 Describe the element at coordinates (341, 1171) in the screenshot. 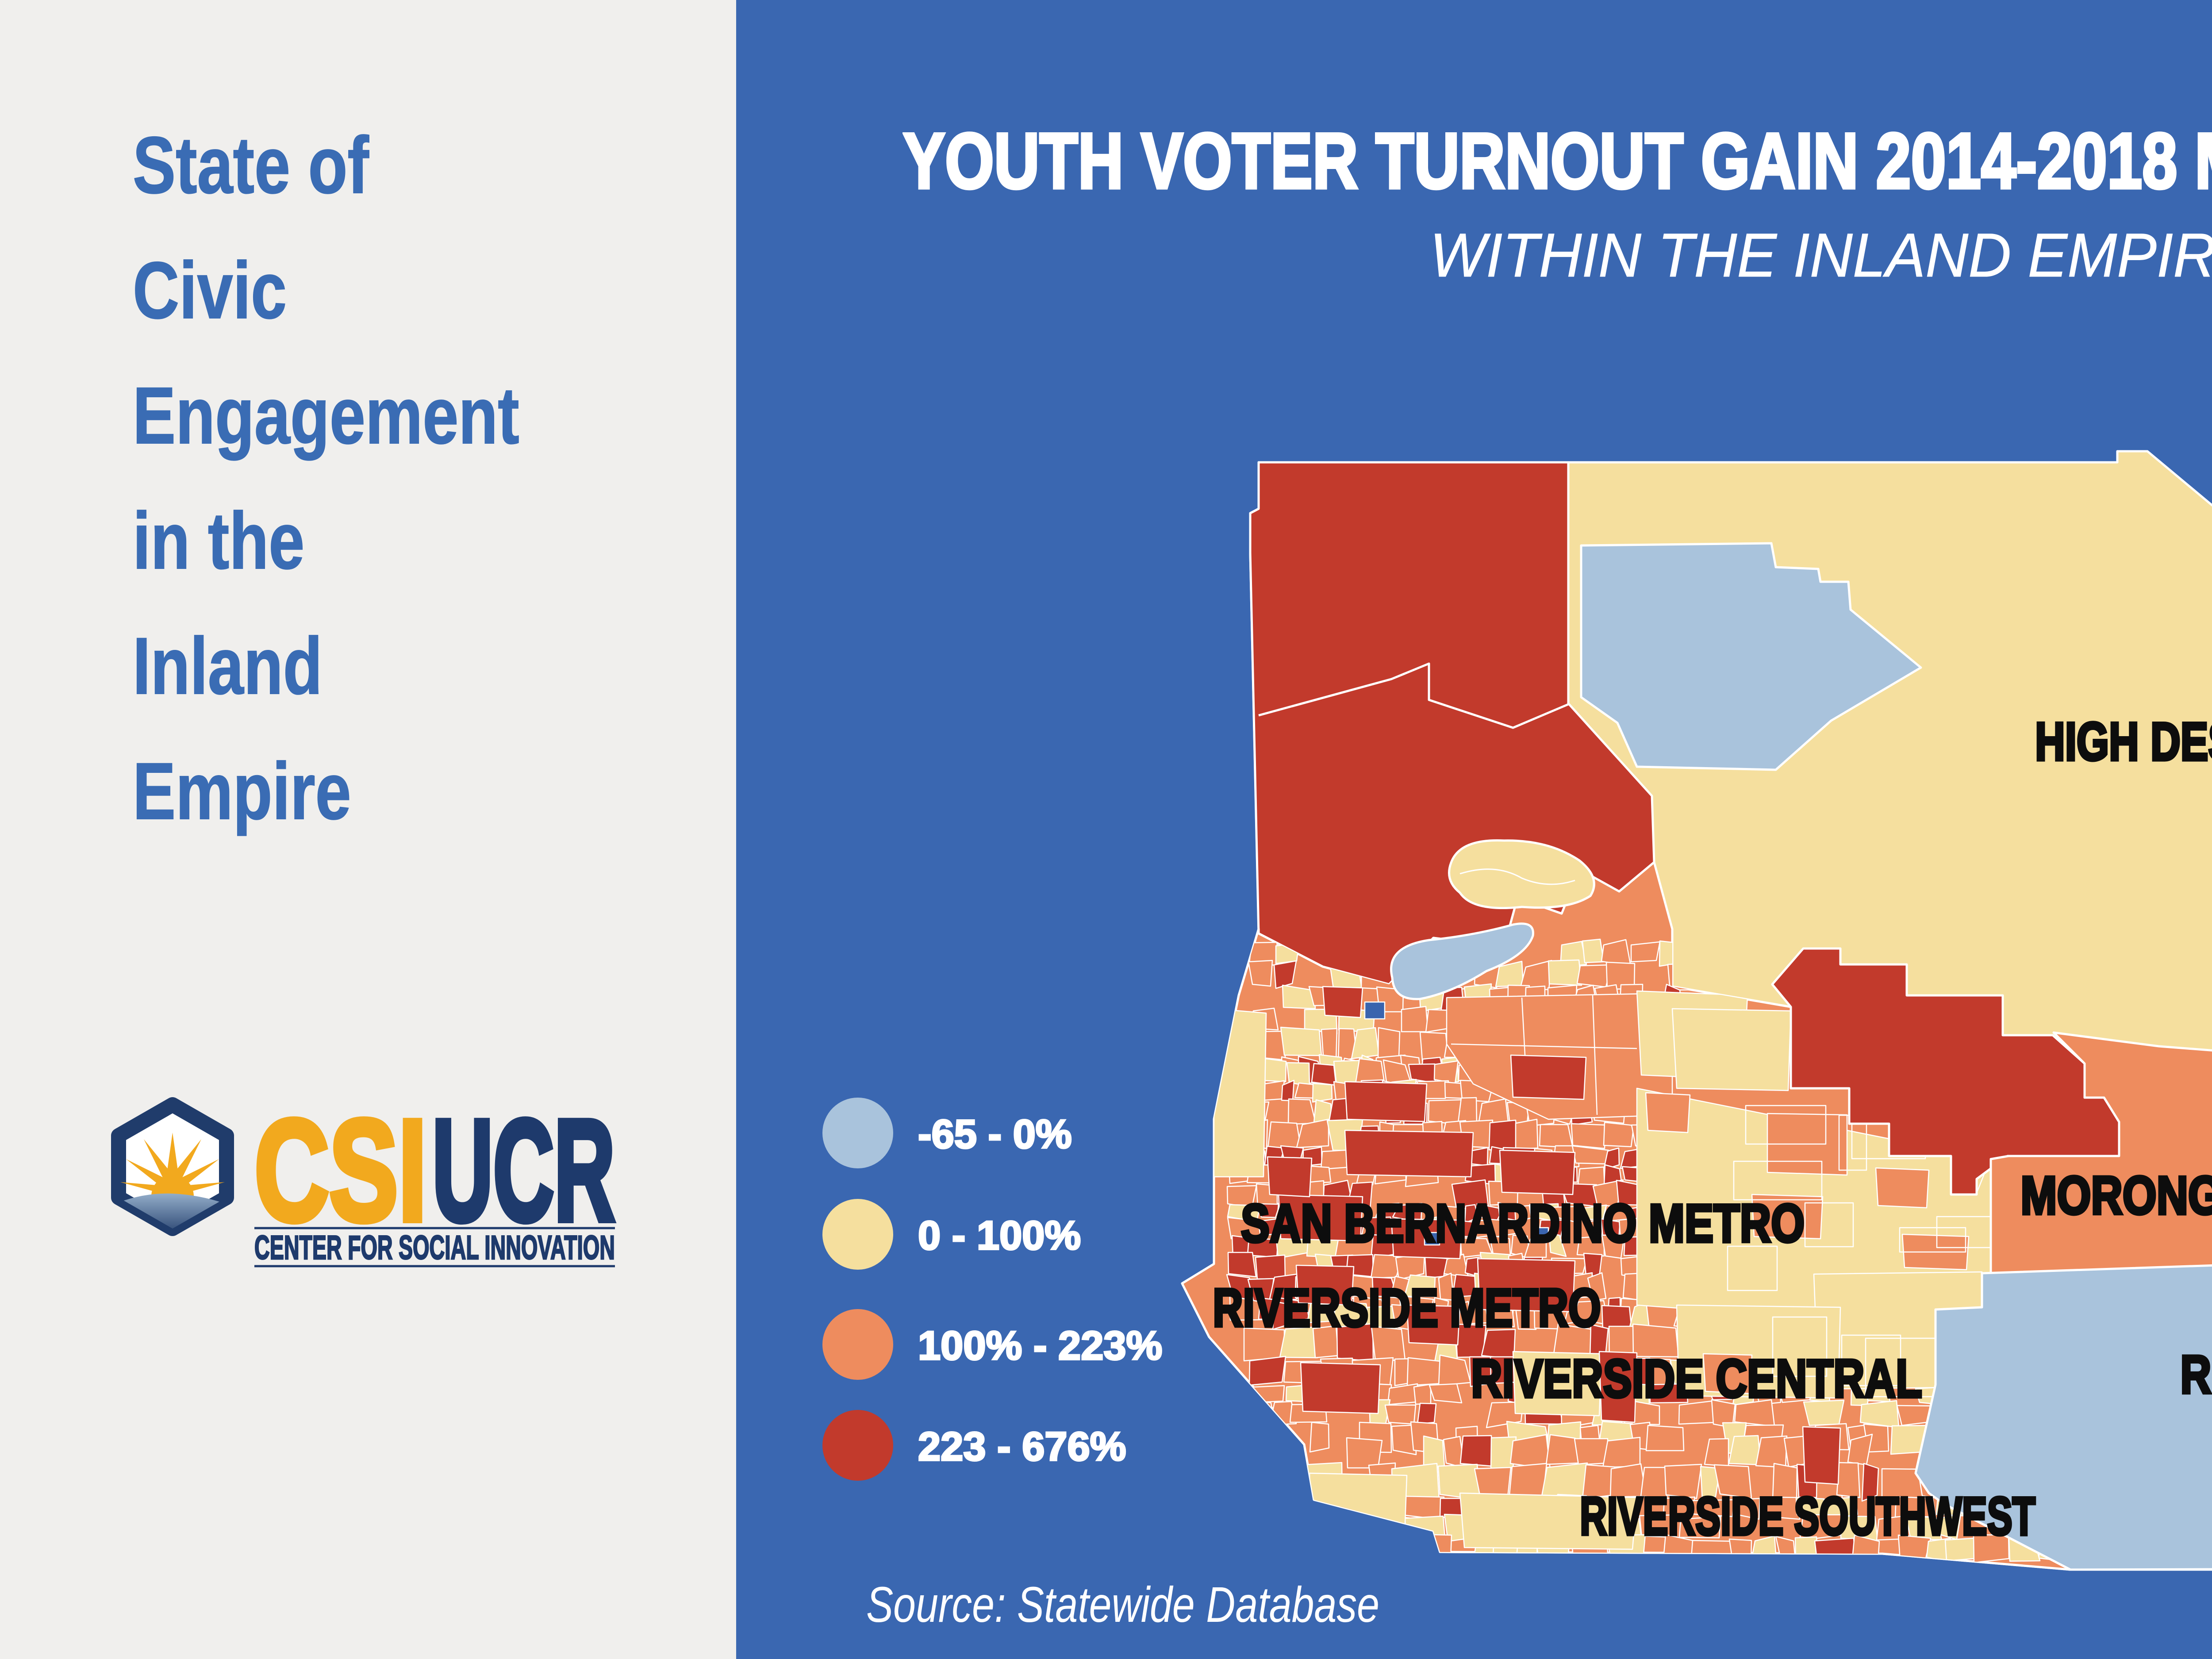

I see `svg-text: CSI` at that location.